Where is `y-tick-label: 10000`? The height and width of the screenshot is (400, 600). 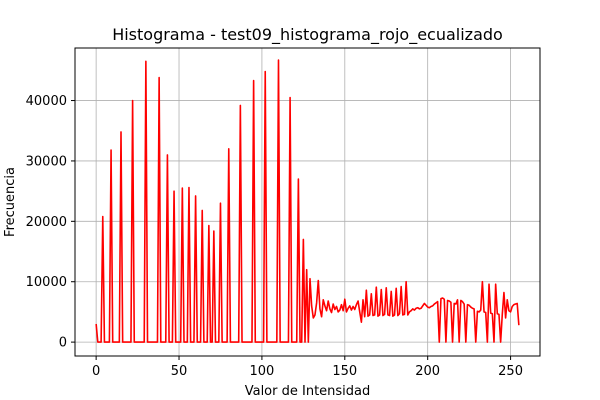
y-tick-label: 10000 is located at coordinates (46, 282).